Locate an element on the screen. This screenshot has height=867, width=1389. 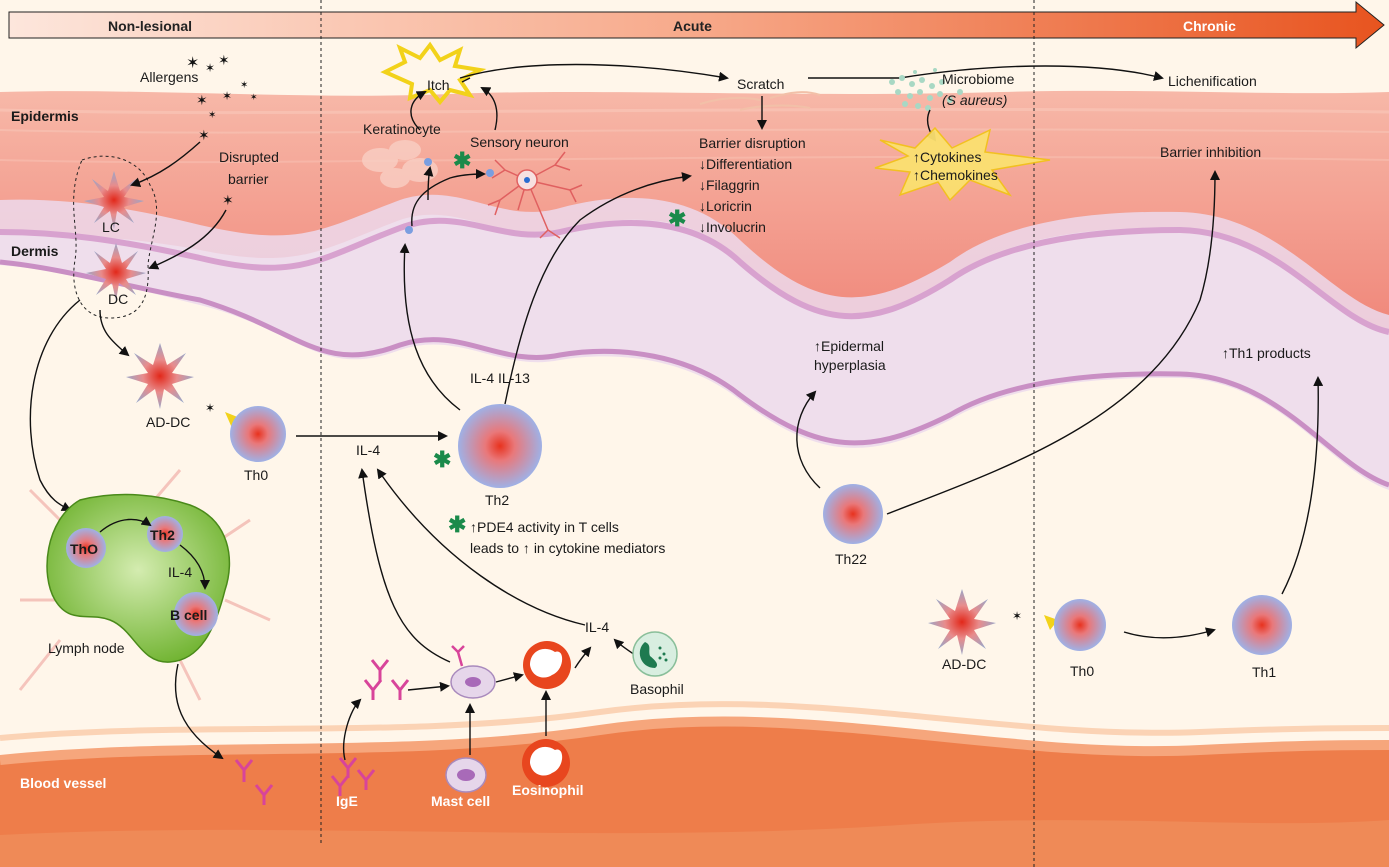
header-non-lesional: Non-lesional is located at coordinates (150, 26).